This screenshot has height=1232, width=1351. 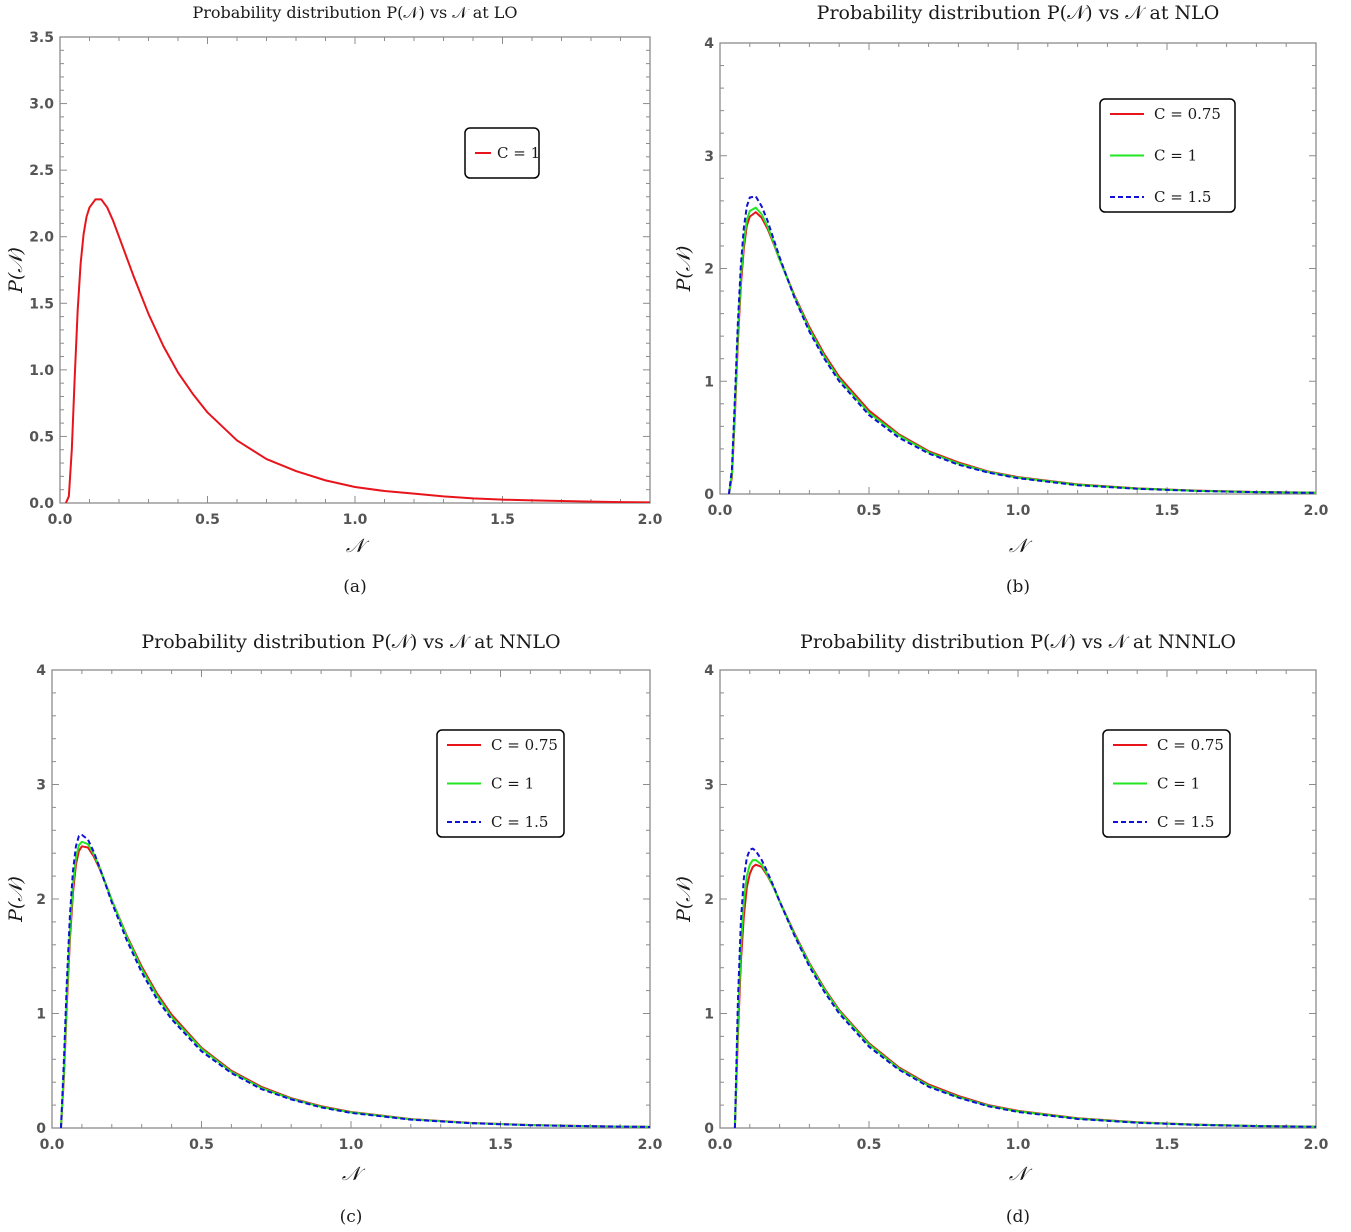 What do you see at coordinates (354, 12) in the screenshot?
I see `chart-title: Probability distribution P(𝒩) vs 𝒩 at LO` at bounding box center [354, 12].